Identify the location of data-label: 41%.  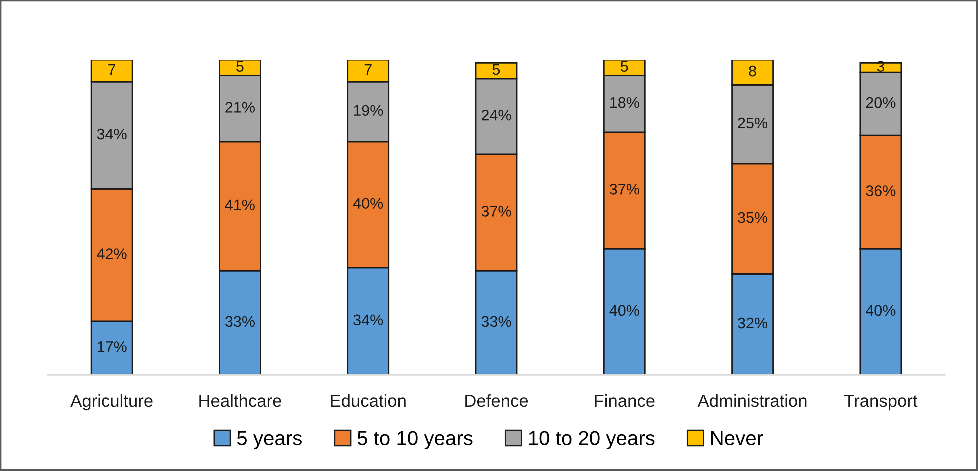
(240, 205).